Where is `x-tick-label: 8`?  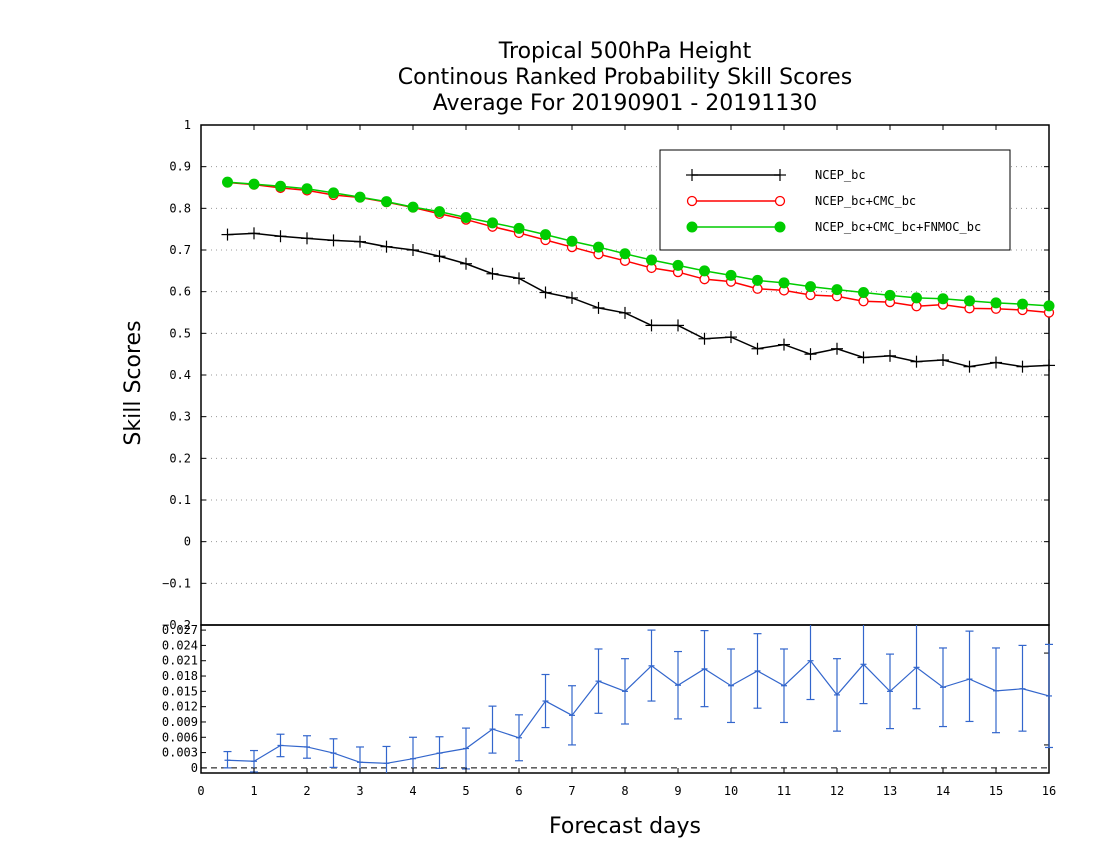
x-tick-label: 8 is located at coordinates (624, 791).